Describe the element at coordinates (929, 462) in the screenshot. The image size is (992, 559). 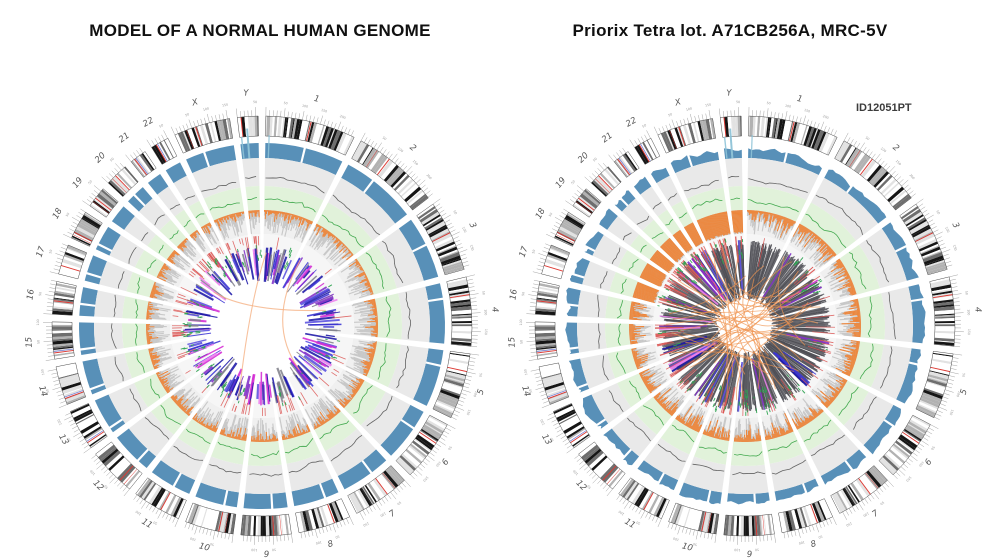
I see `svg-text: 6` at that location.